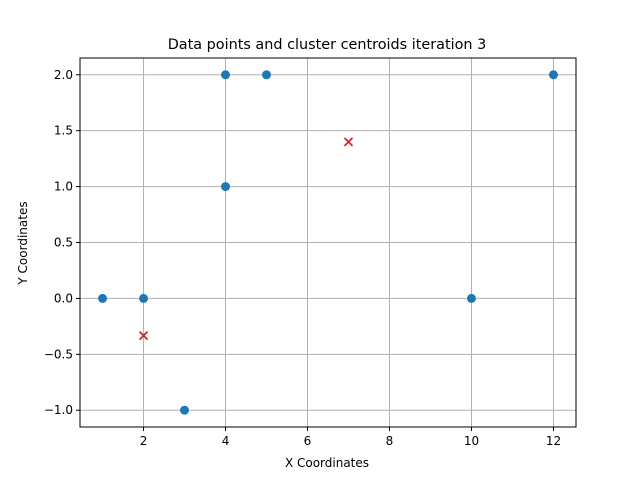 The width and height of the screenshot is (640, 480). I want to click on y-tick-label: 0.5, so click(63, 243).